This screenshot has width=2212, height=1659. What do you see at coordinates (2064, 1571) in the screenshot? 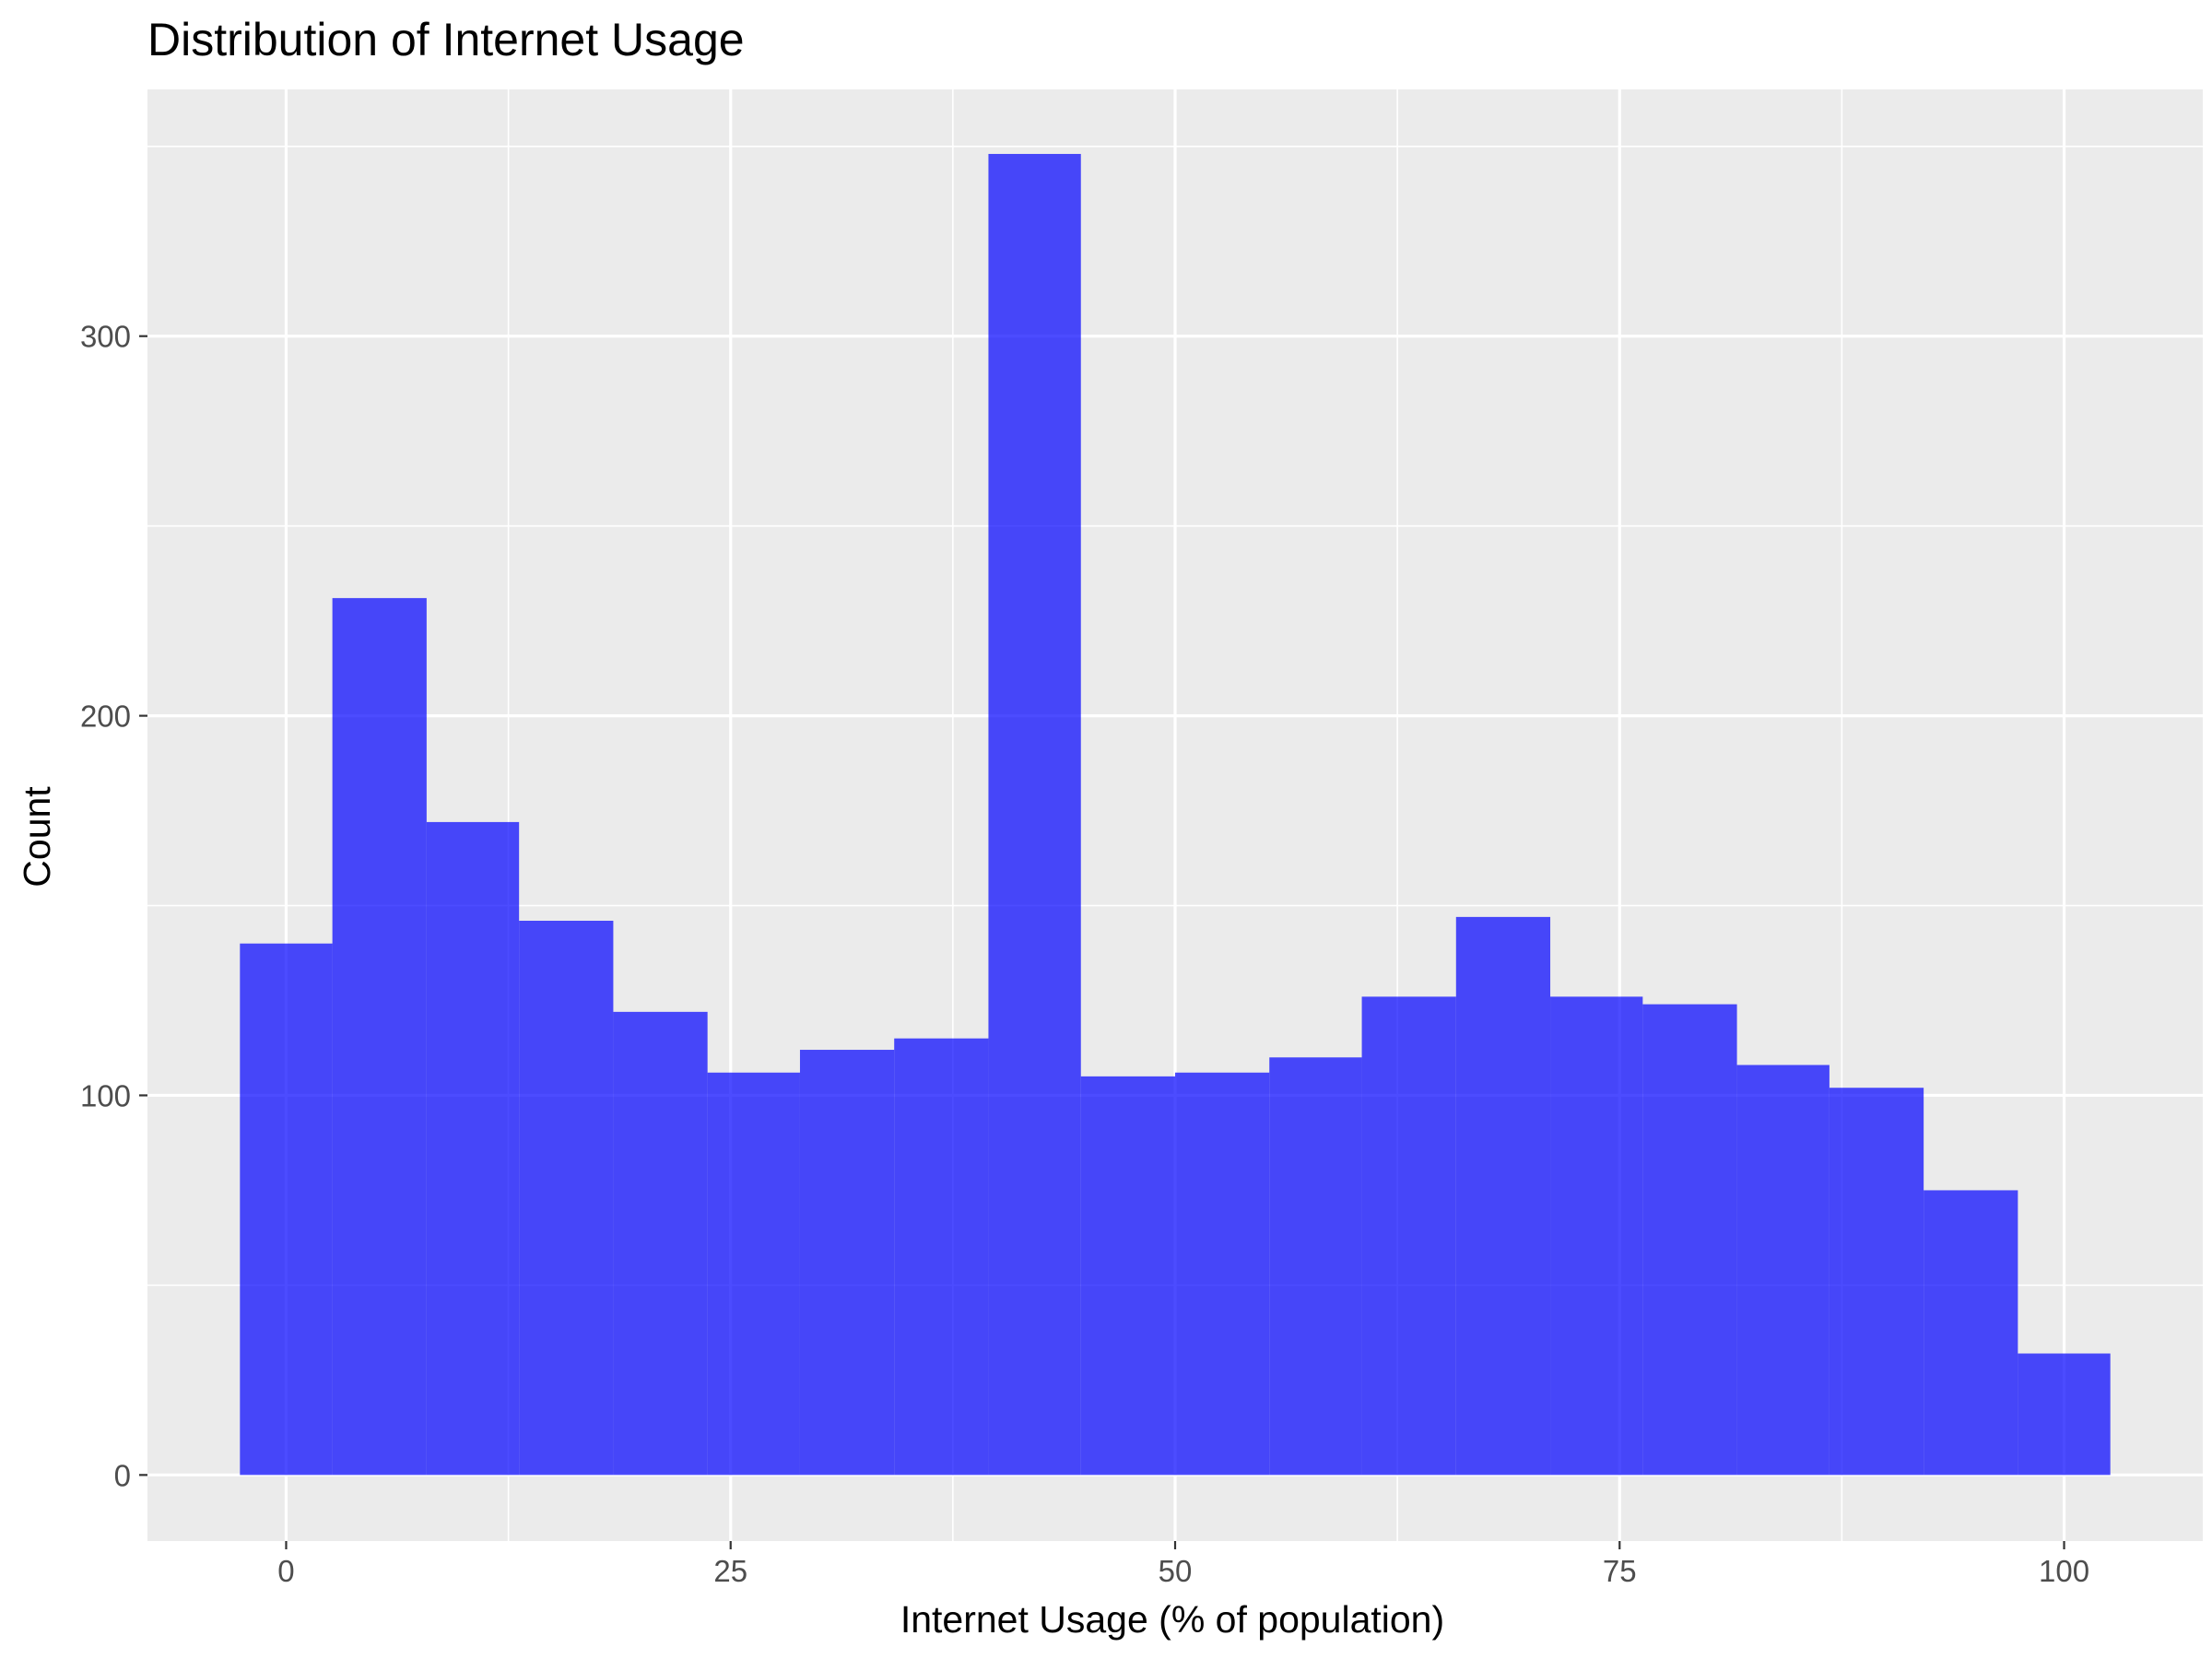
I see `x-tick-label: 100` at bounding box center [2064, 1571].